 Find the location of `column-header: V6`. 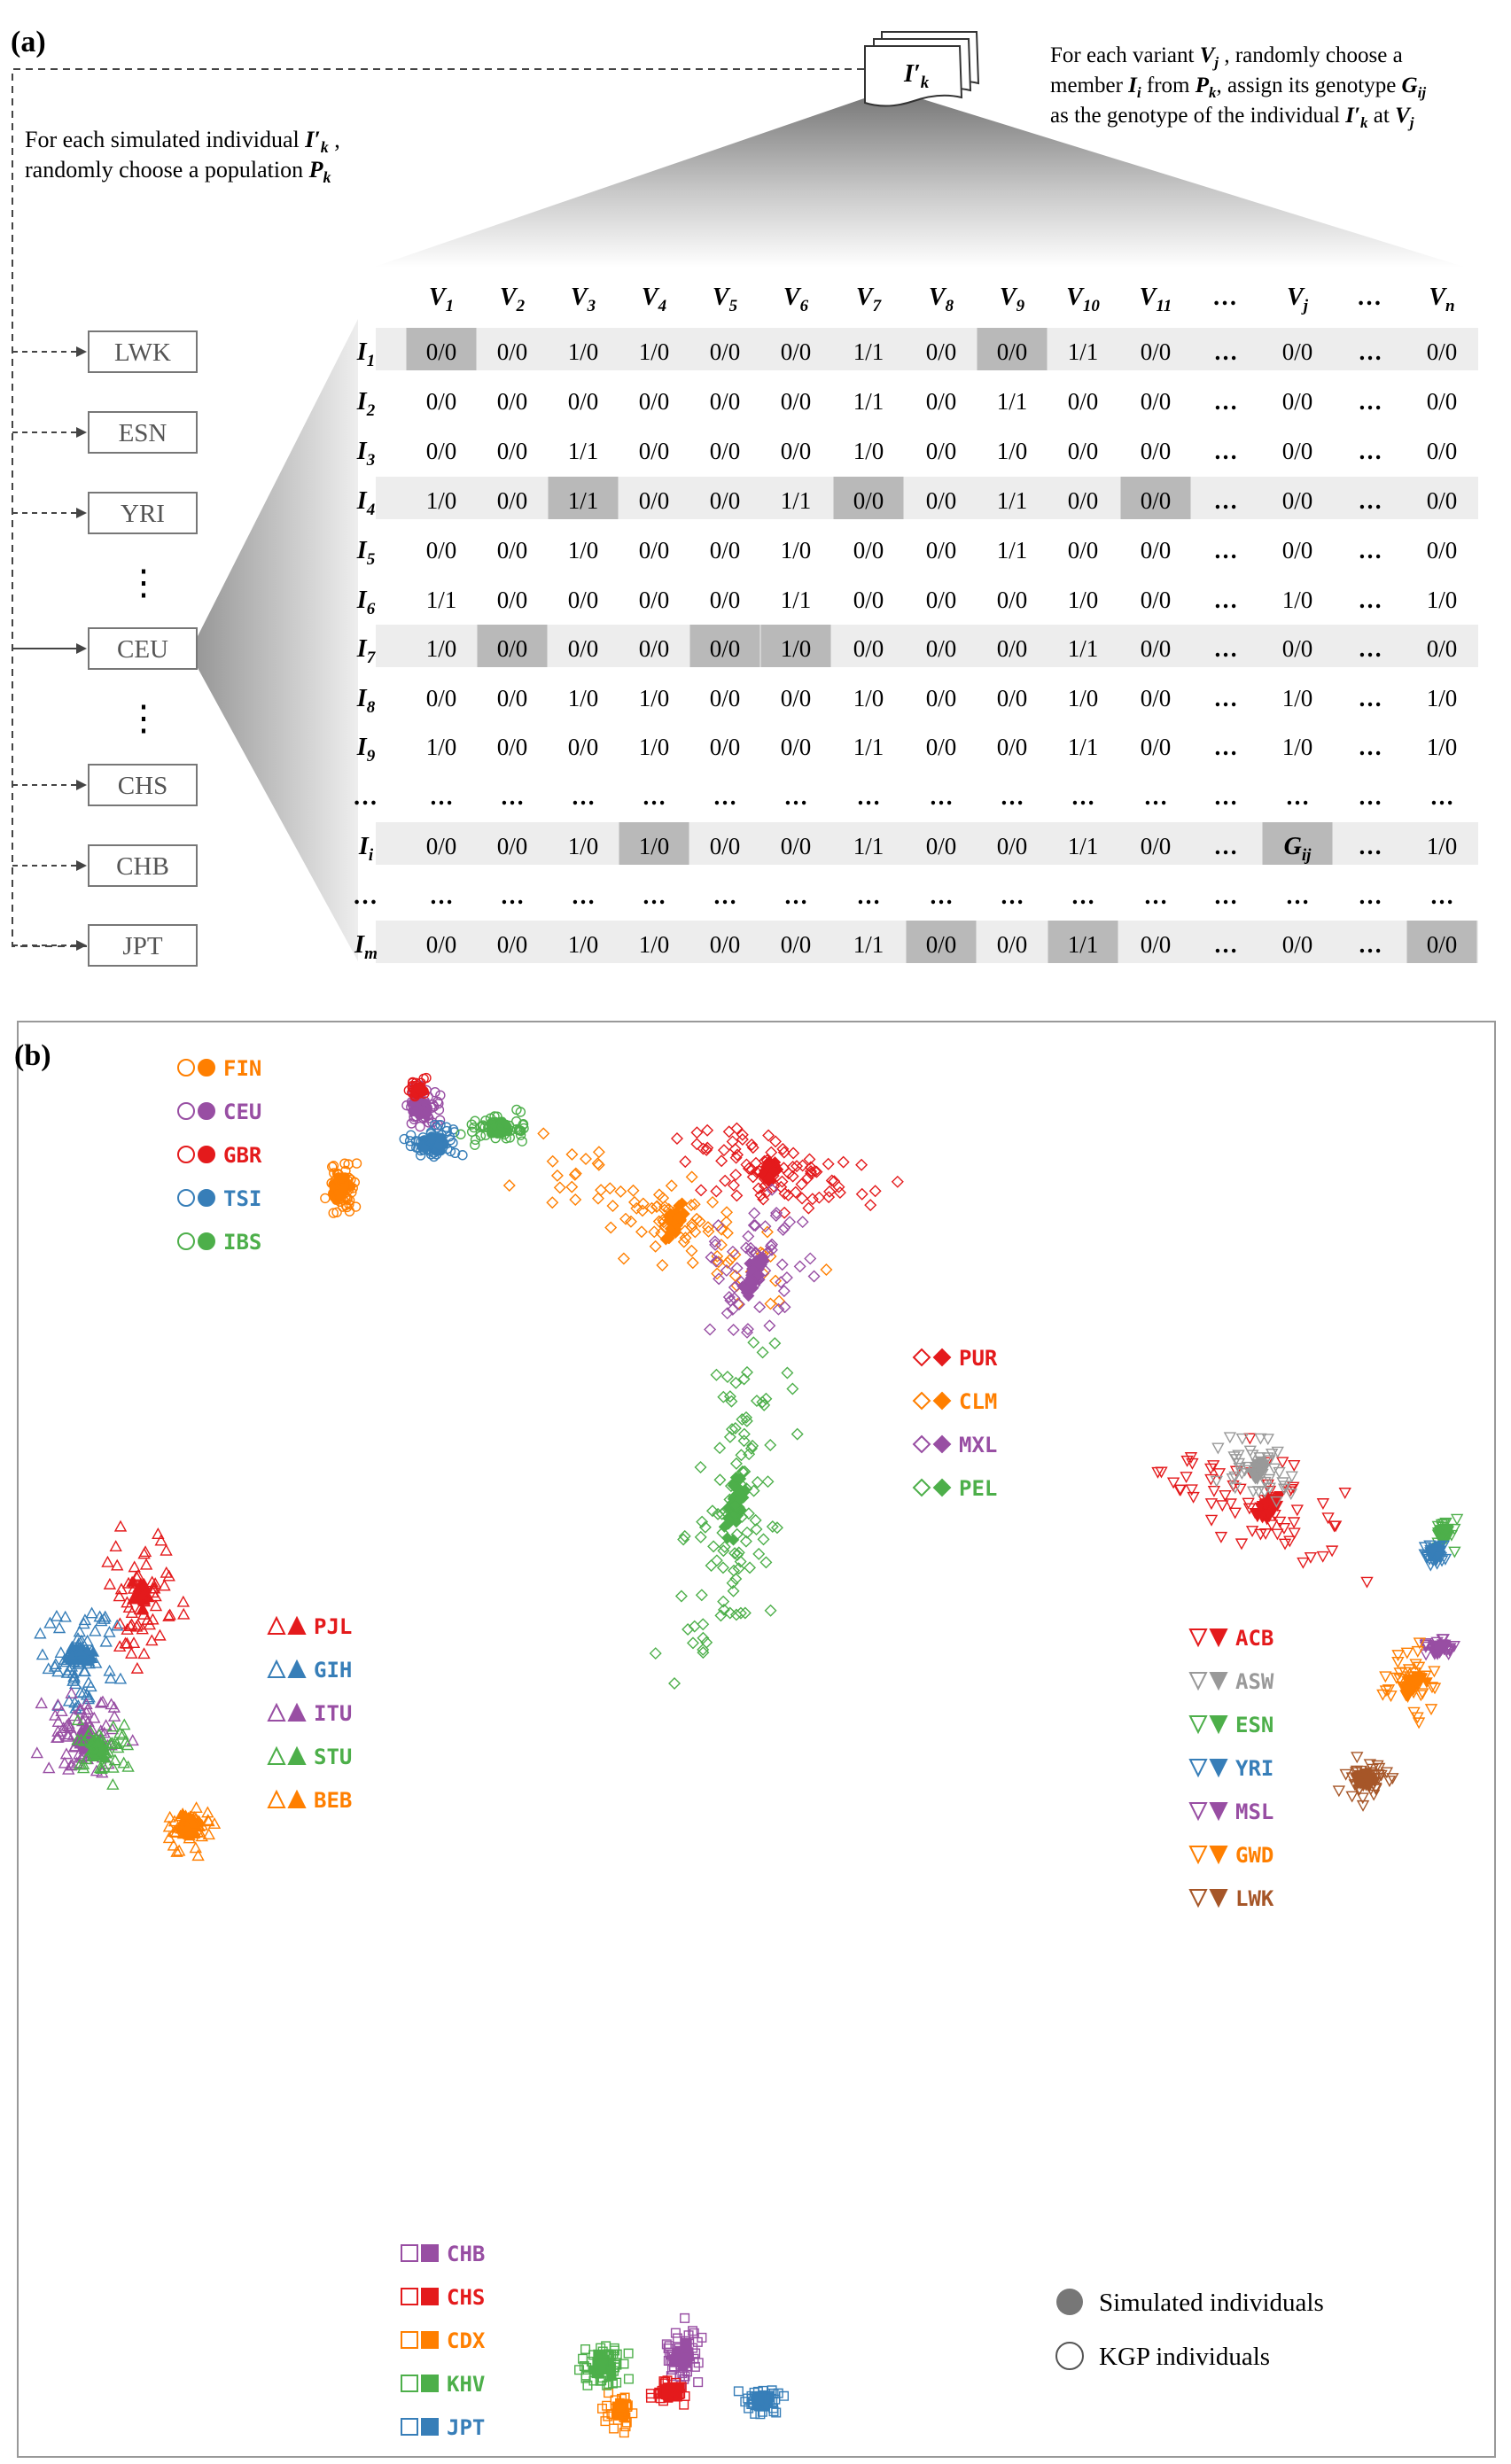

column-header: V6 is located at coordinates (796, 299).